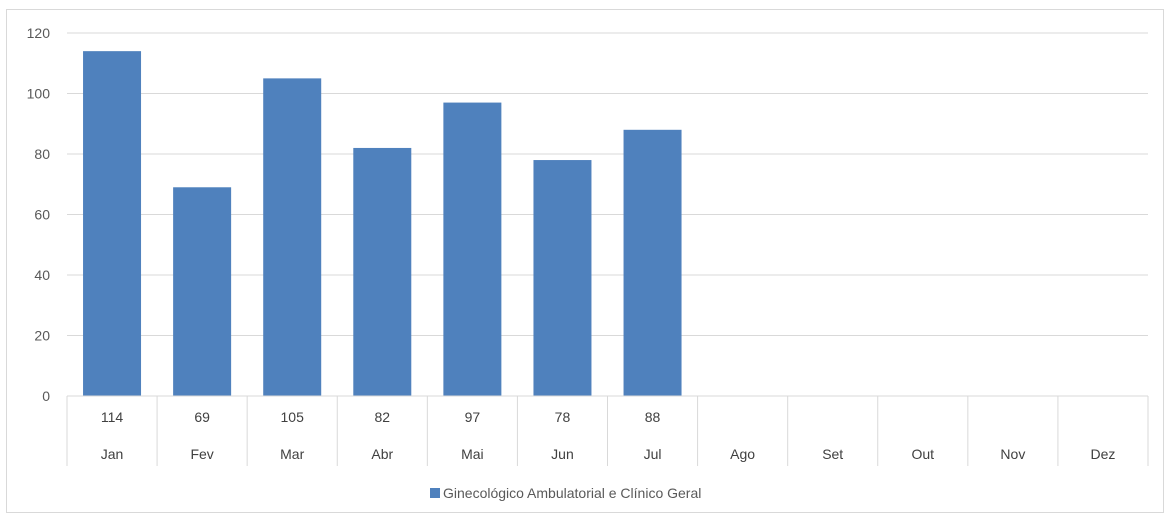 The image size is (1168, 517). Describe the element at coordinates (46, 396) in the screenshot. I see `y-tick-label: 0` at that location.